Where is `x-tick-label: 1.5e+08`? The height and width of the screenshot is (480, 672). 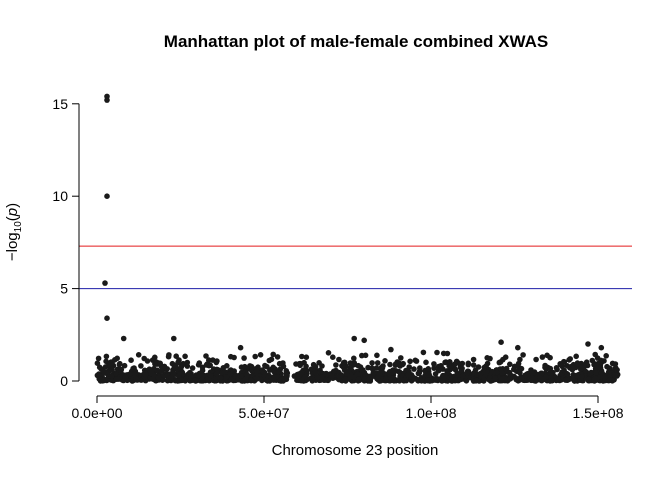
x-tick-label: 1.5e+08 is located at coordinates (598, 413).